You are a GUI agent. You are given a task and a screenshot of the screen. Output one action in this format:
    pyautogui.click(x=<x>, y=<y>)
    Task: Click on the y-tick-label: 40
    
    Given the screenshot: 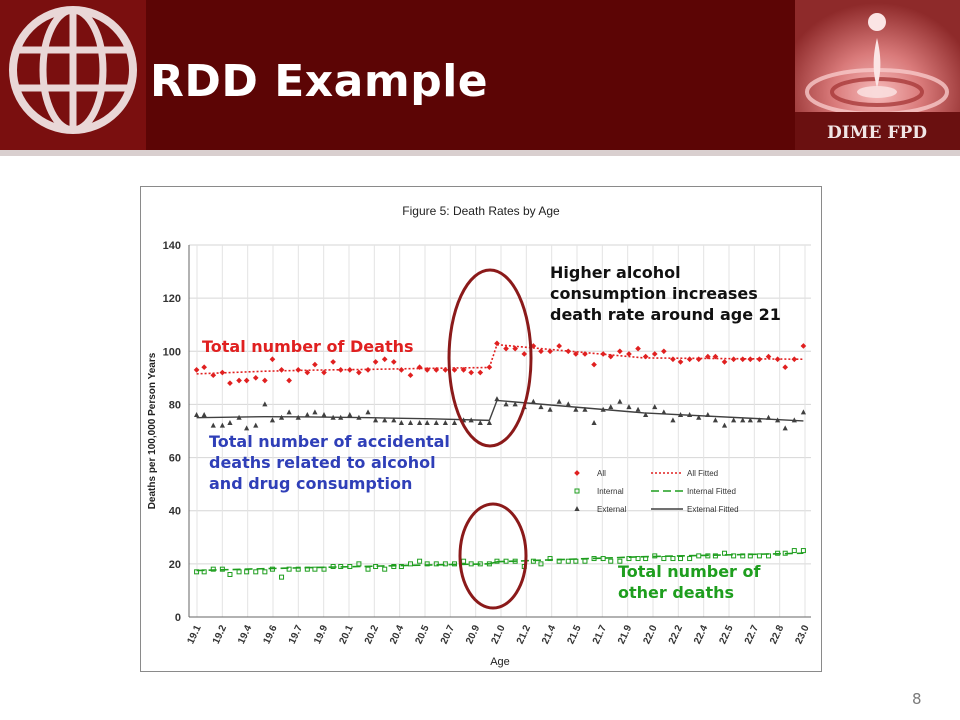 What is the action you would take?
    pyautogui.click(x=175, y=512)
    